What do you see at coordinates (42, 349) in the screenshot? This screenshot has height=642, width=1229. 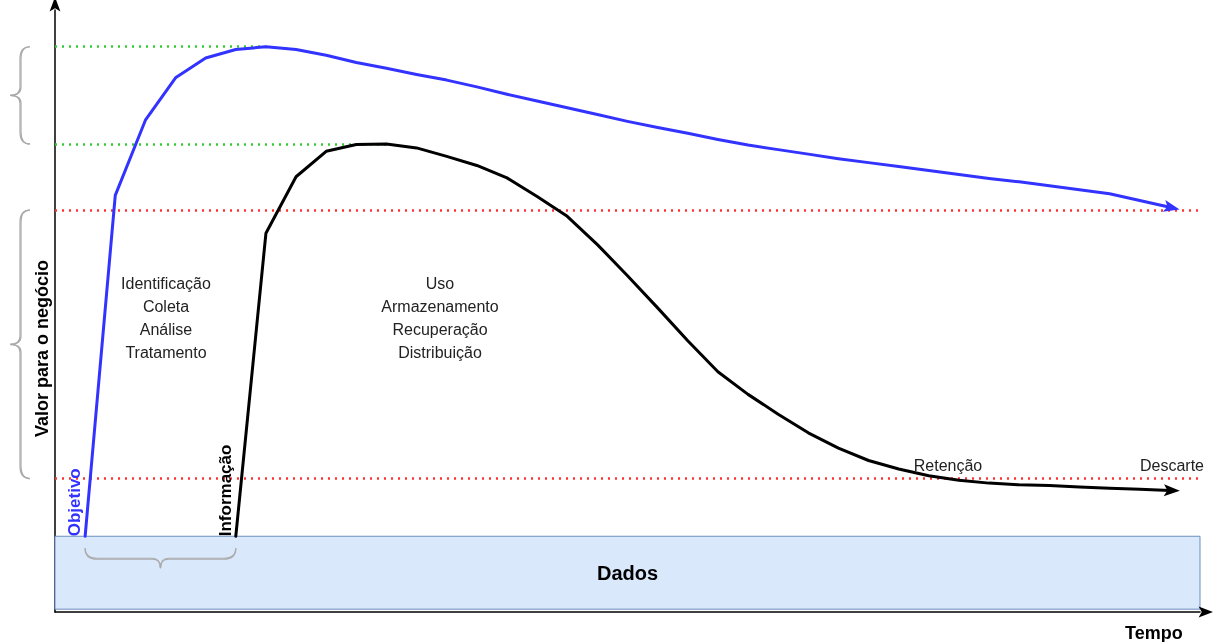 I see `y-axis-title: Valor para o negócio` at bounding box center [42, 349].